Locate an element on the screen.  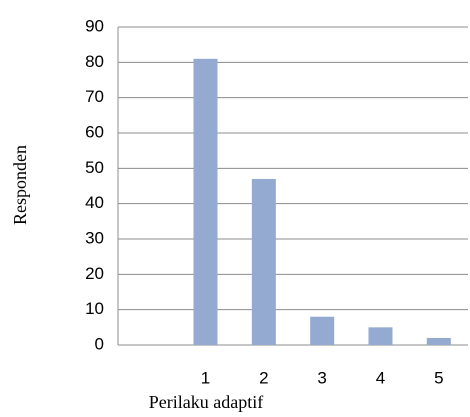
x-tick-label: 1 is located at coordinates (205, 377).